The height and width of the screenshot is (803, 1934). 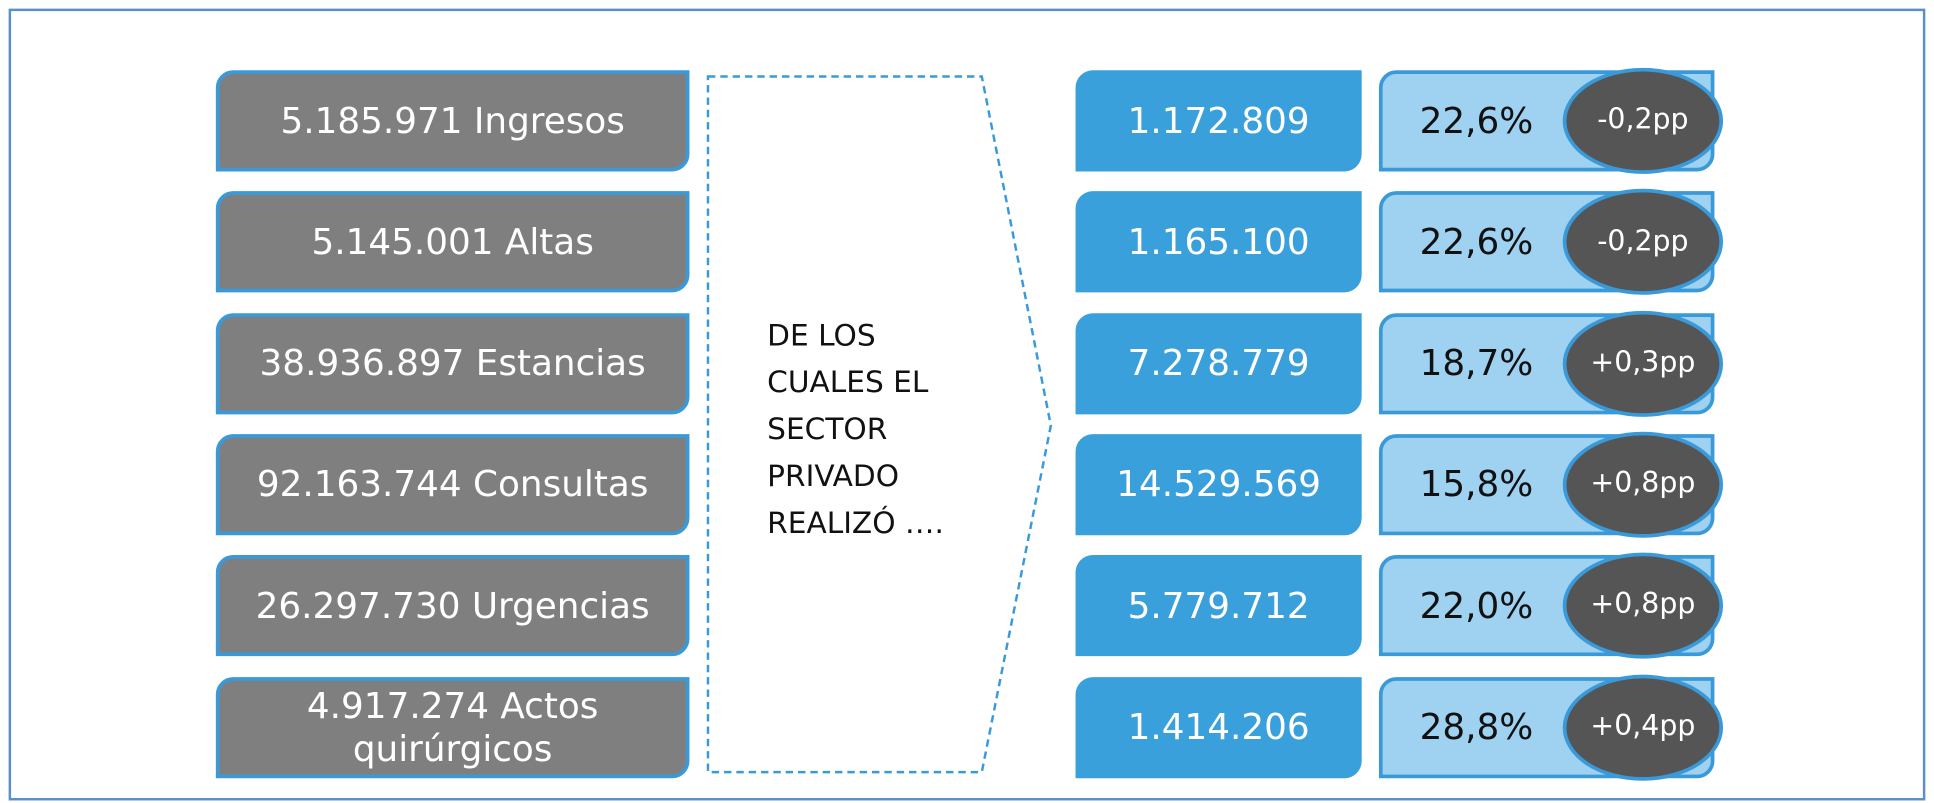 What do you see at coordinates (452, 242) in the screenshot?
I see `total-label: 5.145.001 Altas` at bounding box center [452, 242].